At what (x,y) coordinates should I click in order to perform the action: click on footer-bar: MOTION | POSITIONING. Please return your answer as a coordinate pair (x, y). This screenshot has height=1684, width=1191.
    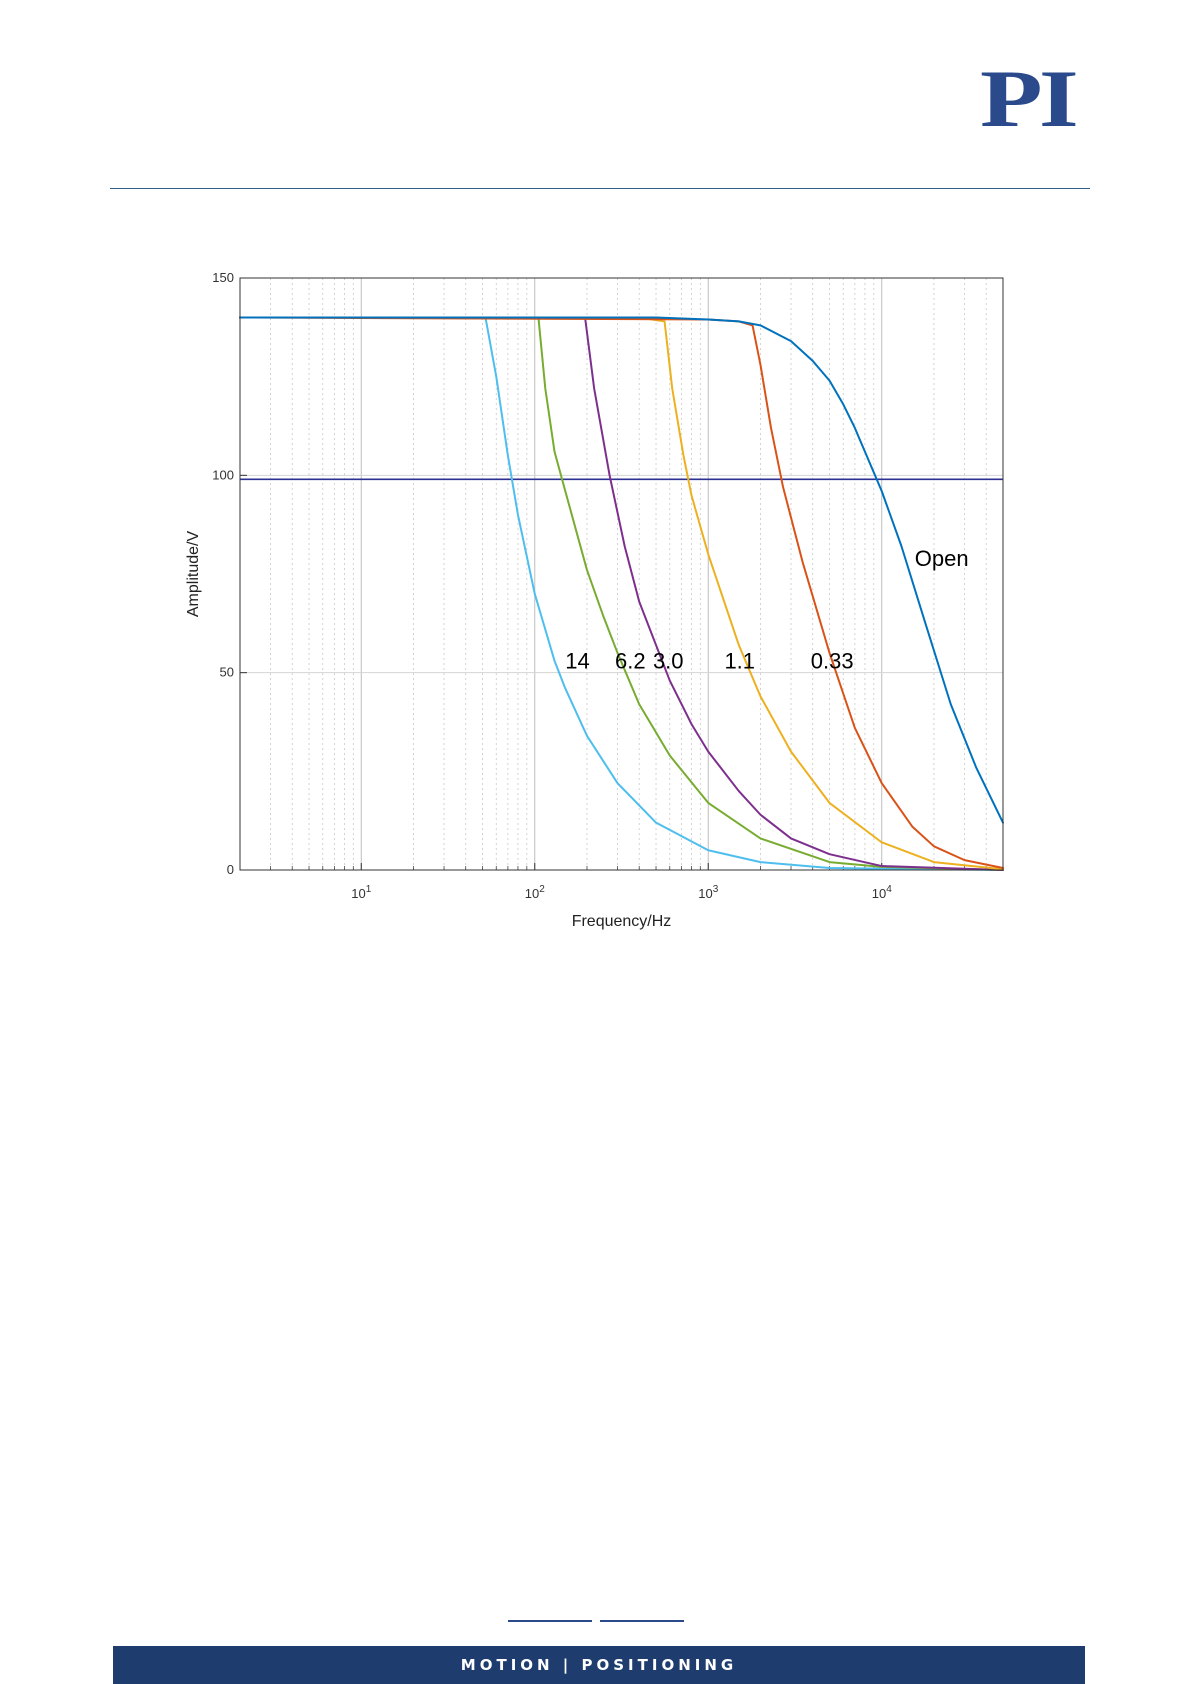
    Looking at the image, I should click on (599, 1665).